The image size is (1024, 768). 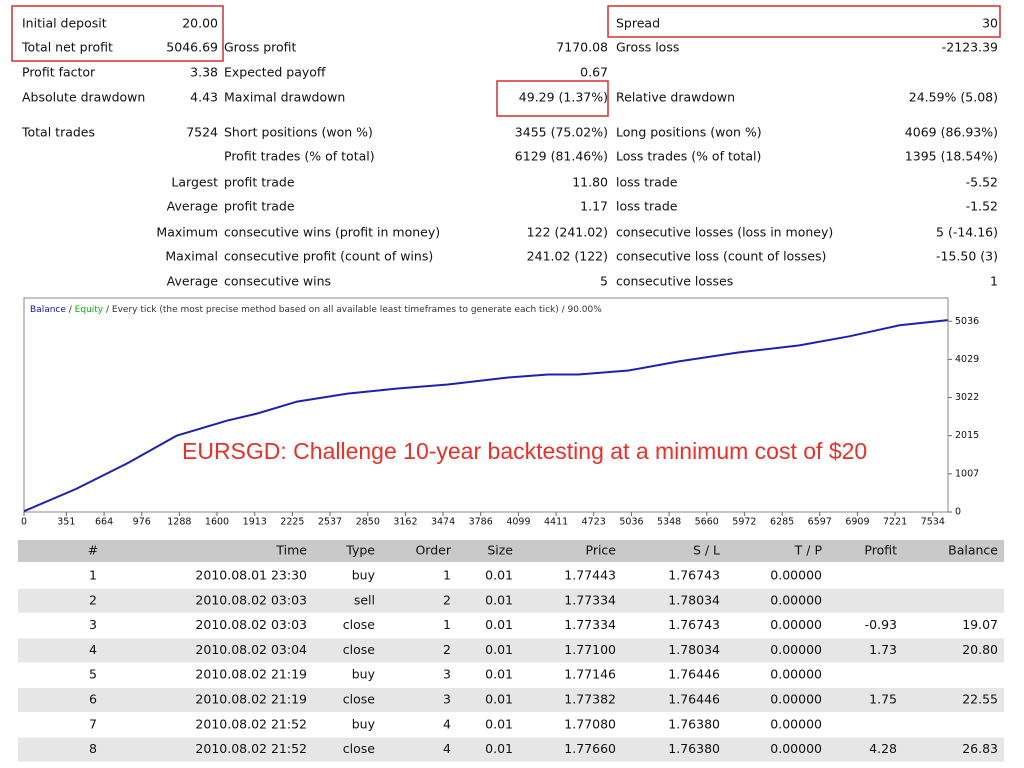 What do you see at coordinates (67, 47) in the screenshot?
I see `stat-label: Total net profit` at bounding box center [67, 47].